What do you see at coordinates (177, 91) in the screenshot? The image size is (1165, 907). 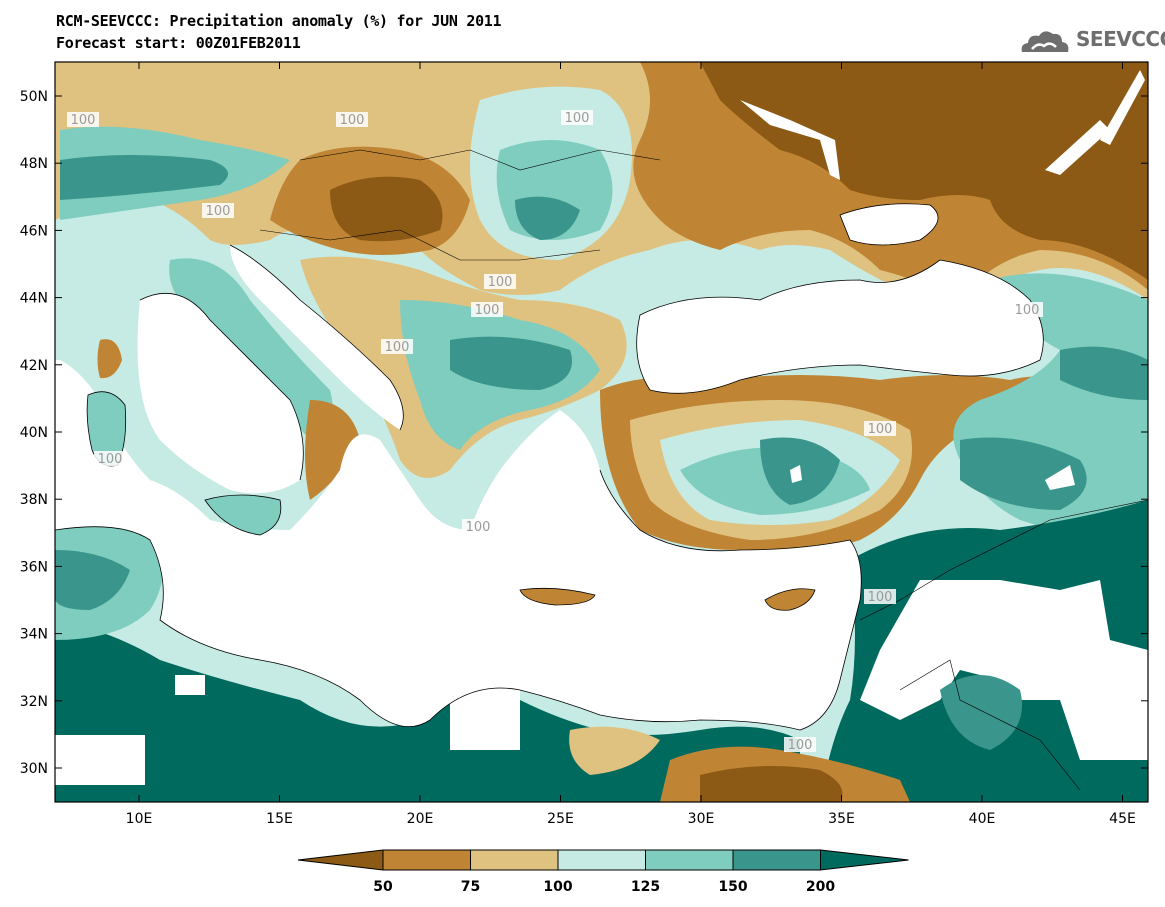 I see `alps-dry` at bounding box center [177, 91].